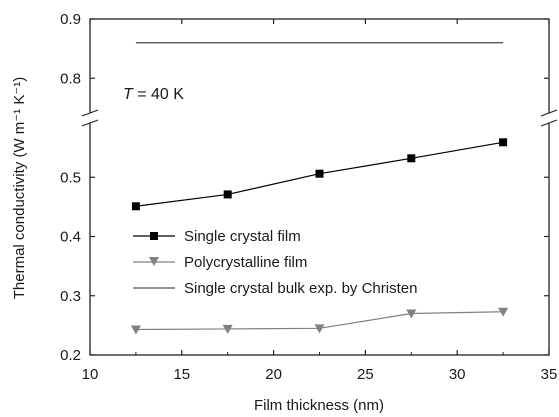 This screenshot has width=559, height=417. Describe the element at coordinates (549, 118) in the screenshot. I see `axis-break-gap-right` at that location.